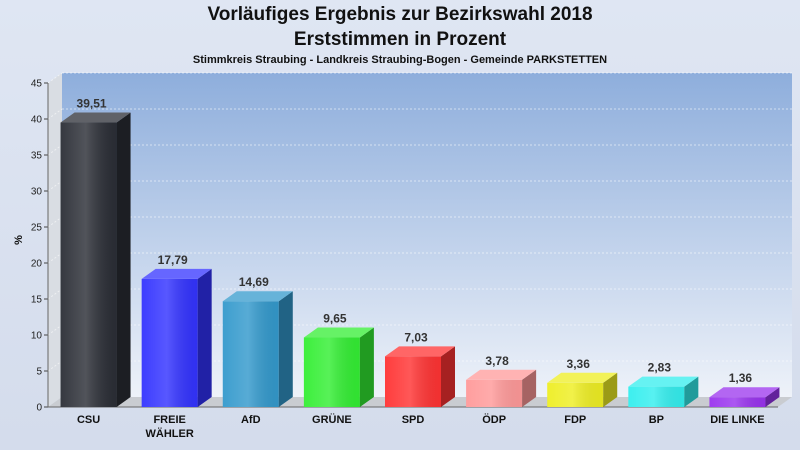 Image resolution: width=800 pixels, height=450 pixels. I want to click on y-tick-label: 5, so click(39, 372).